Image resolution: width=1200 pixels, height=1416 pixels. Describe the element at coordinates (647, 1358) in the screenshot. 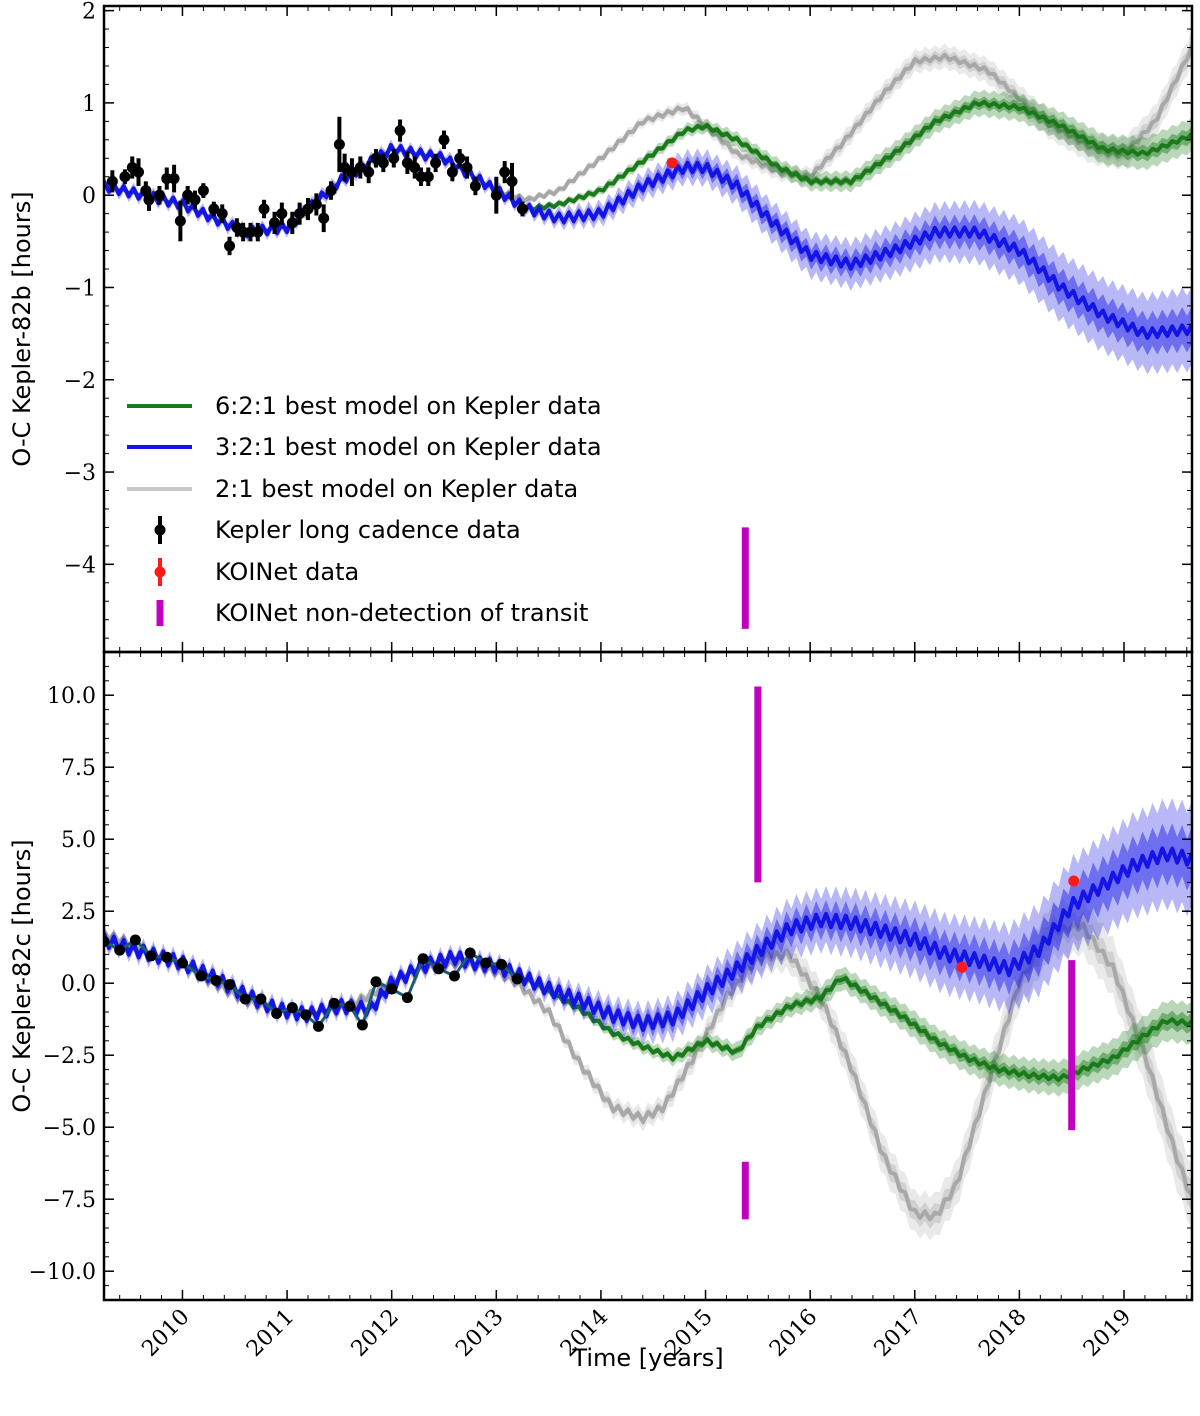

I see `x-axis-label: Time [years]` at that location.